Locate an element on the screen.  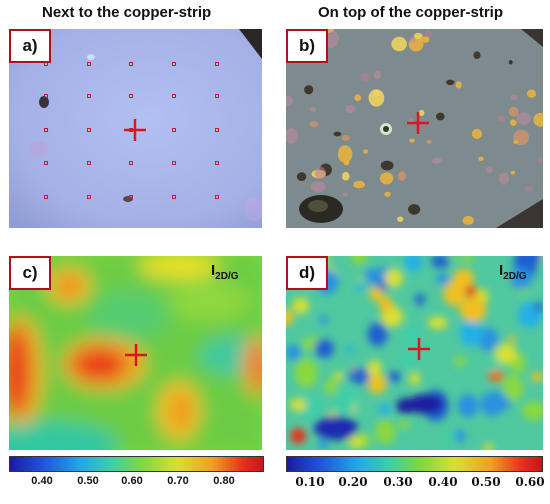
crosshair-a-icon is located at coordinates (135, 130).